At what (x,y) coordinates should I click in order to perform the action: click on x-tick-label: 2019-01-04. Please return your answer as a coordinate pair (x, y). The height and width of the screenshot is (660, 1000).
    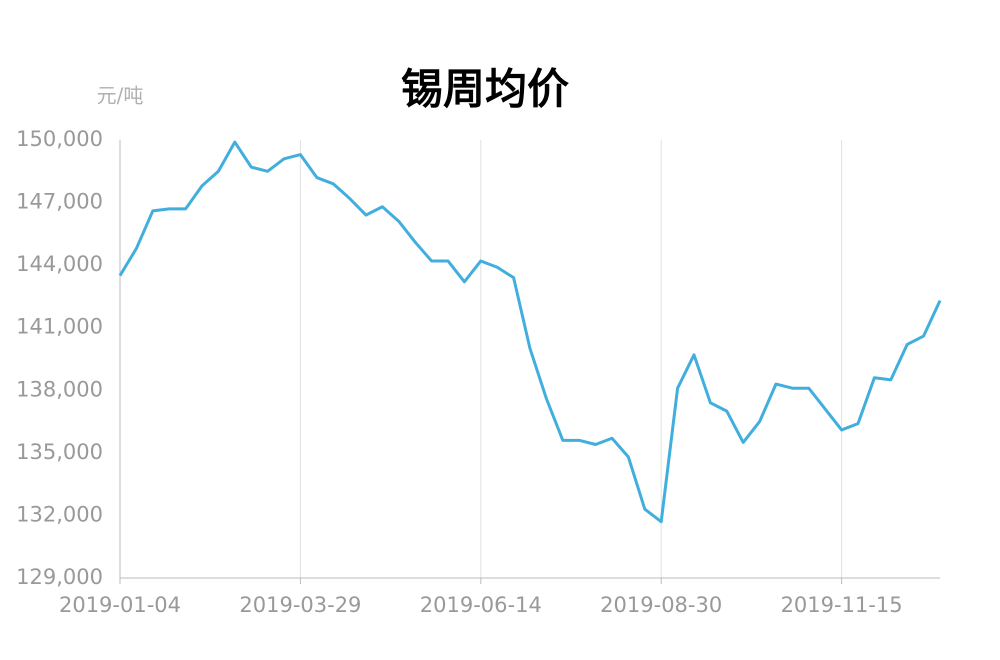
    Looking at the image, I should click on (120, 605).